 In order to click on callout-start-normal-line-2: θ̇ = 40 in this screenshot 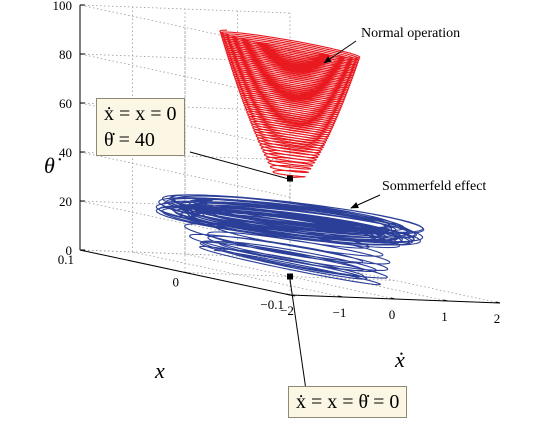, I will do `click(129, 140)`.